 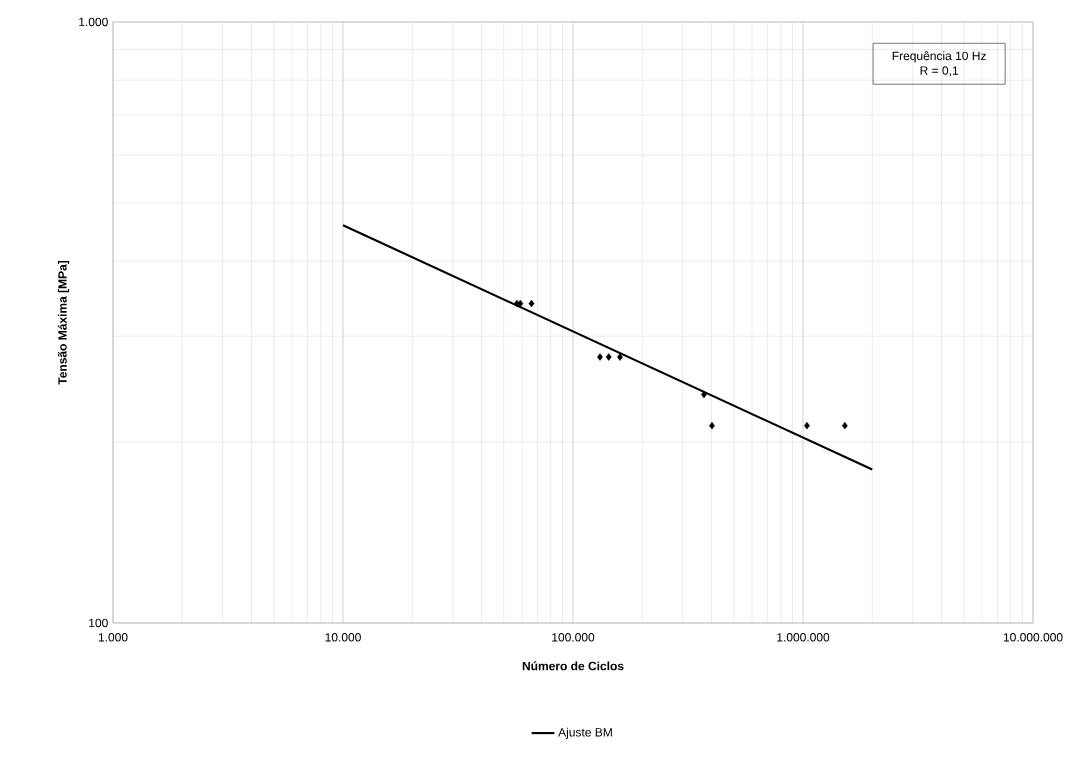 I want to click on y-tick-label: 100, so click(x=98, y=623).